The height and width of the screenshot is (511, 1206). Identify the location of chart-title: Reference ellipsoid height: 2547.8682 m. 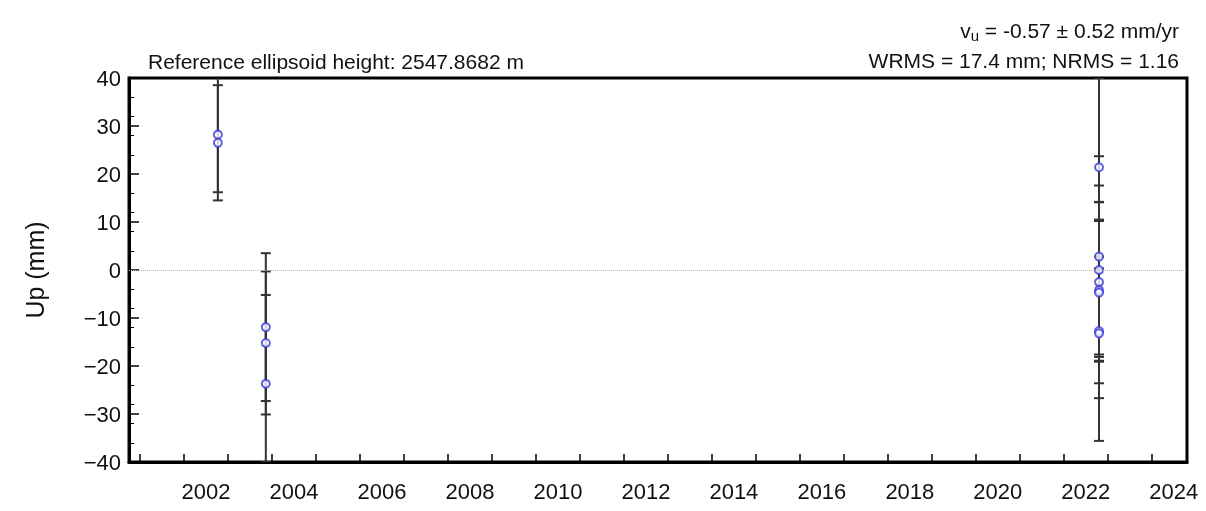
(336, 61).